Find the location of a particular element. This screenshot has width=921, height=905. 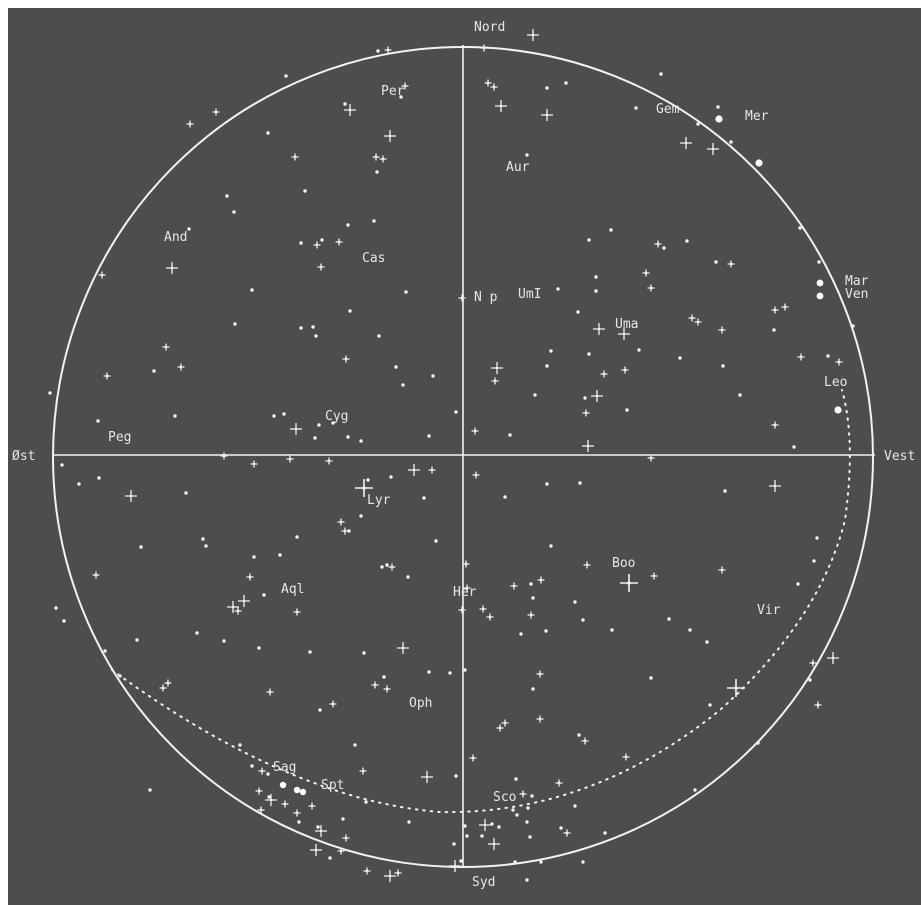

west-label: Vest is located at coordinates (899, 456).